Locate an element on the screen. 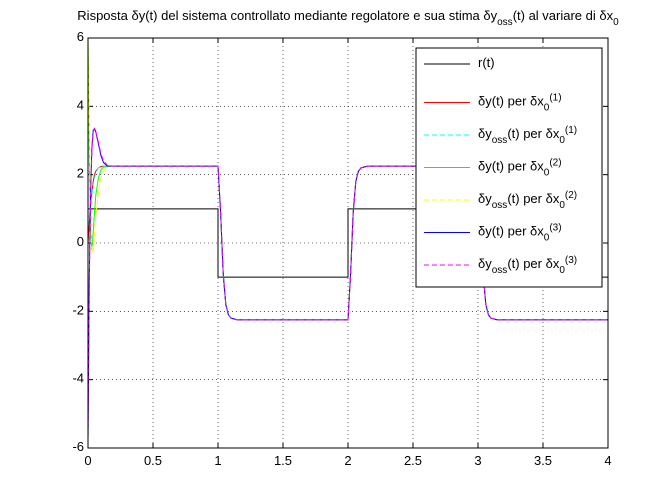 The height and width of the screenshot is (504, 672). x-tick-label: 3.5 is located at coordinates (543, 460).